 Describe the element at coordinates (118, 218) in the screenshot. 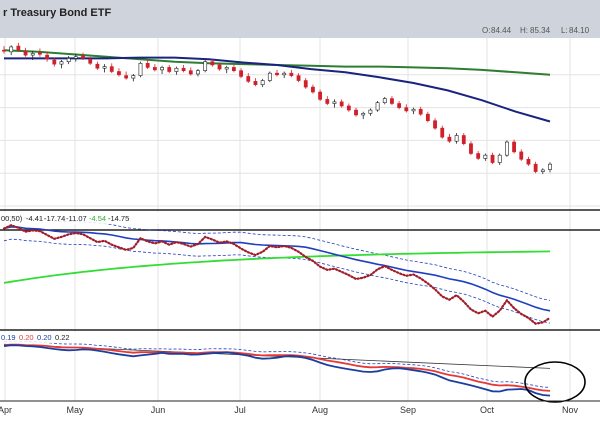

I see `indicator-value-5: -14.75` at that location.